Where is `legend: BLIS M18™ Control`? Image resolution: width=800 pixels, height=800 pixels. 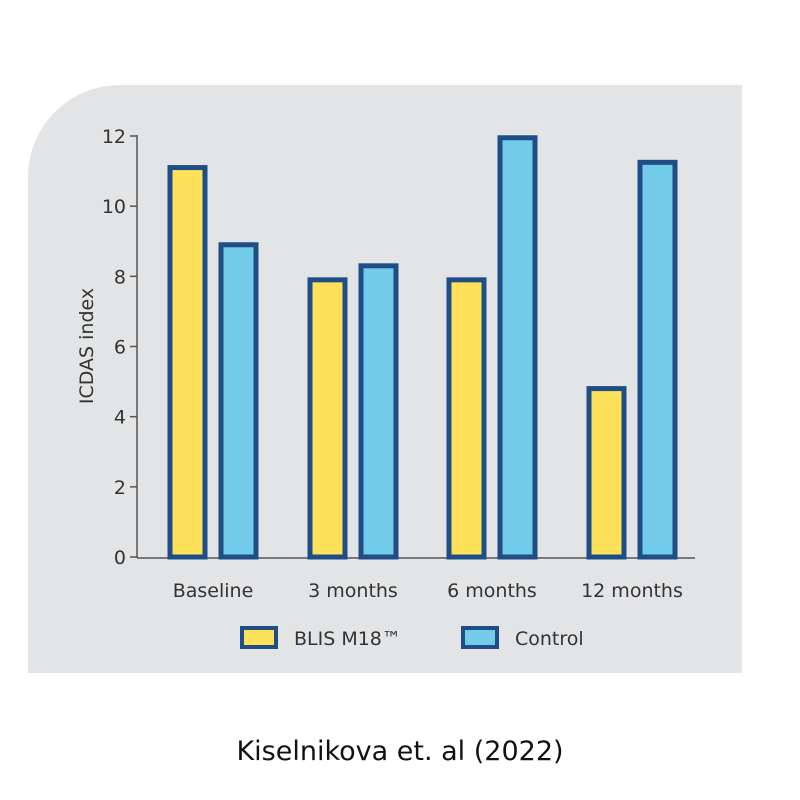 legend: BLIS M18™ Control is located at coordinates (412, 638).